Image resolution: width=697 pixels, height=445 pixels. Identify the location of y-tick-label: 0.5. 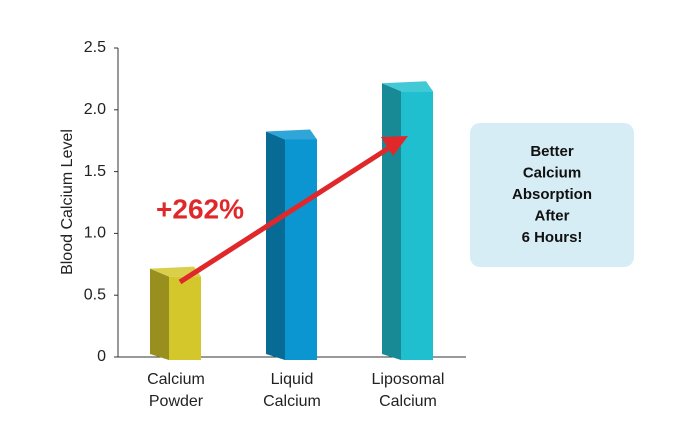
(95, 294).